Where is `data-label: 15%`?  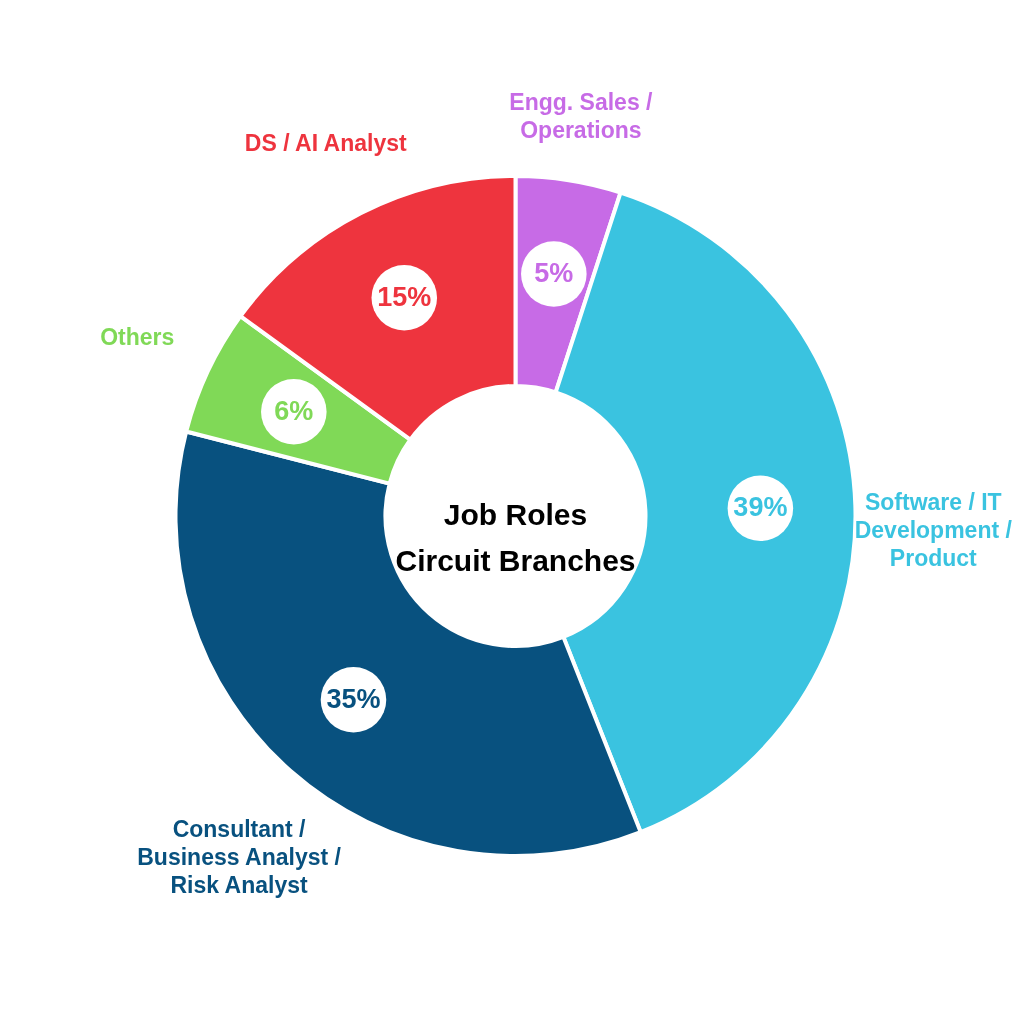
data-label: 15% is located at coordinates (404, 296).